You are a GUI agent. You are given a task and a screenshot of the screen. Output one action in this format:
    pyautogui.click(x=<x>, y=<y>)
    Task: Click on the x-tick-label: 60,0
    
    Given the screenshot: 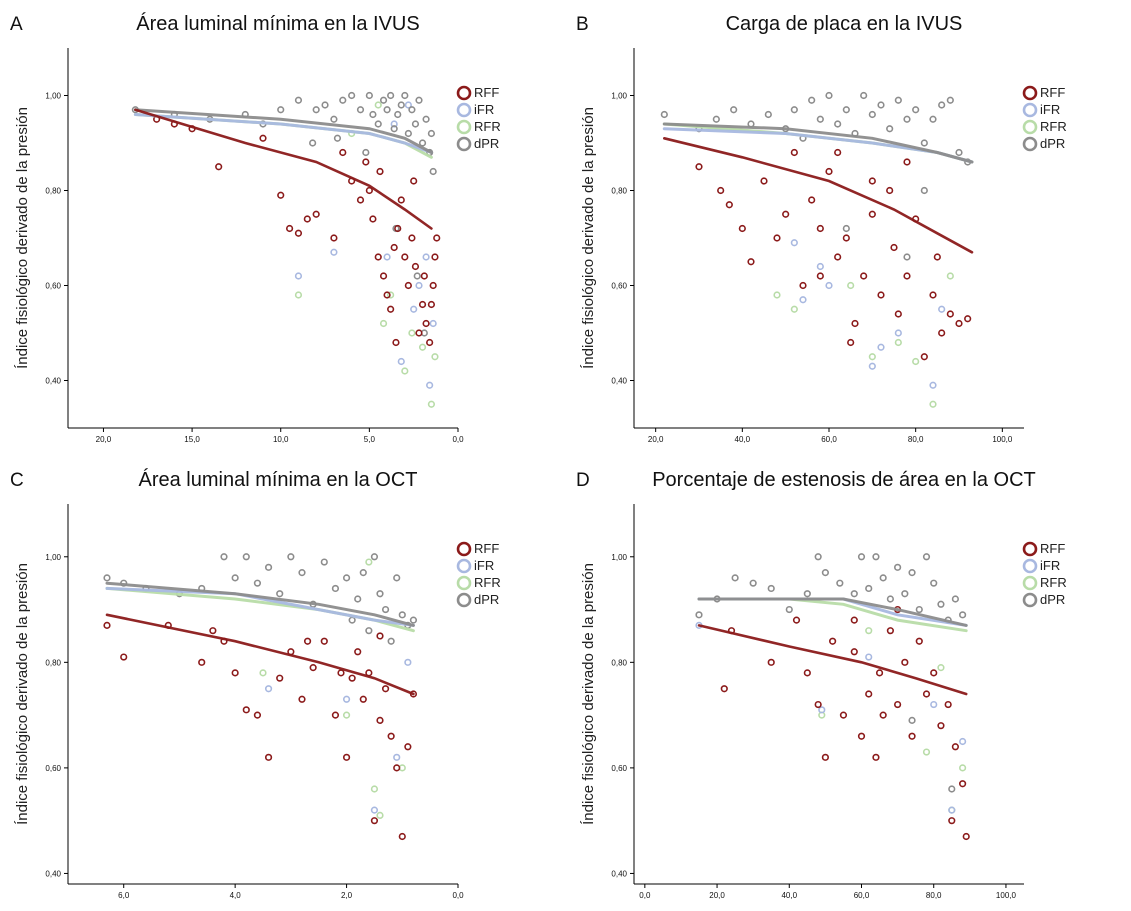 What is the action you would take?
    pyautogui.click(x=862, y=895)
    